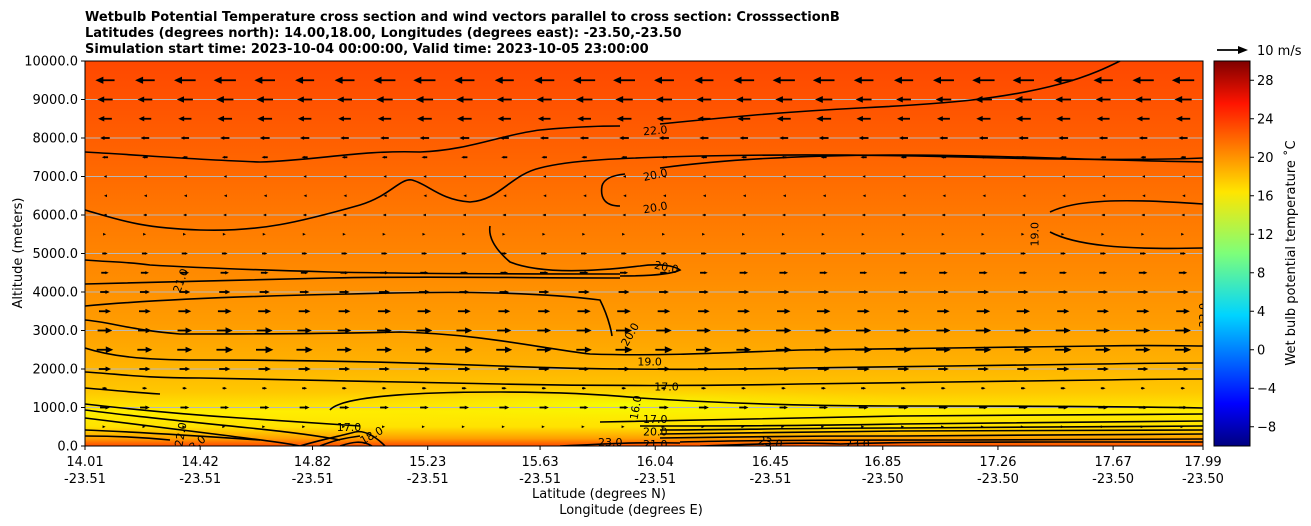 The height and width of the screenshot is (526, 1311). I want to click on contour-20-upper, so click(901, 180).